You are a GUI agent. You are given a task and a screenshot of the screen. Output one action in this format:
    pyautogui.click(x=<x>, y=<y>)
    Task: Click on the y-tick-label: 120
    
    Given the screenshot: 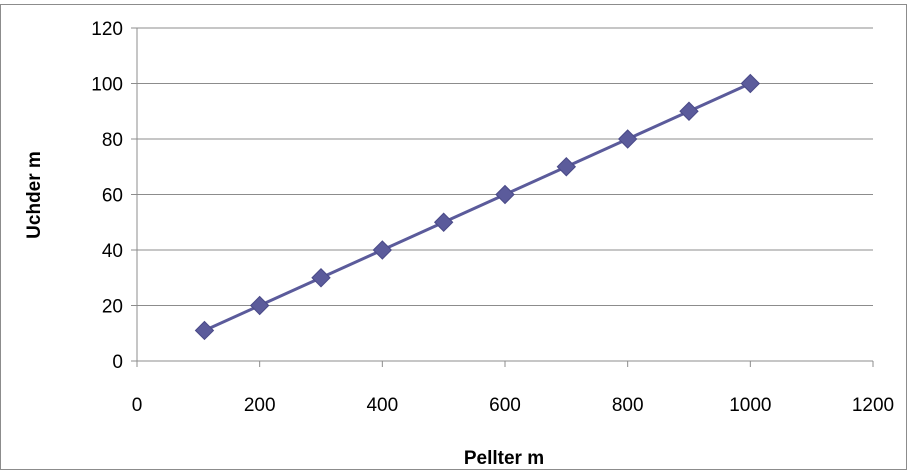 What is the action you would take?
    pyautogui.click(x=107, y=29)
    